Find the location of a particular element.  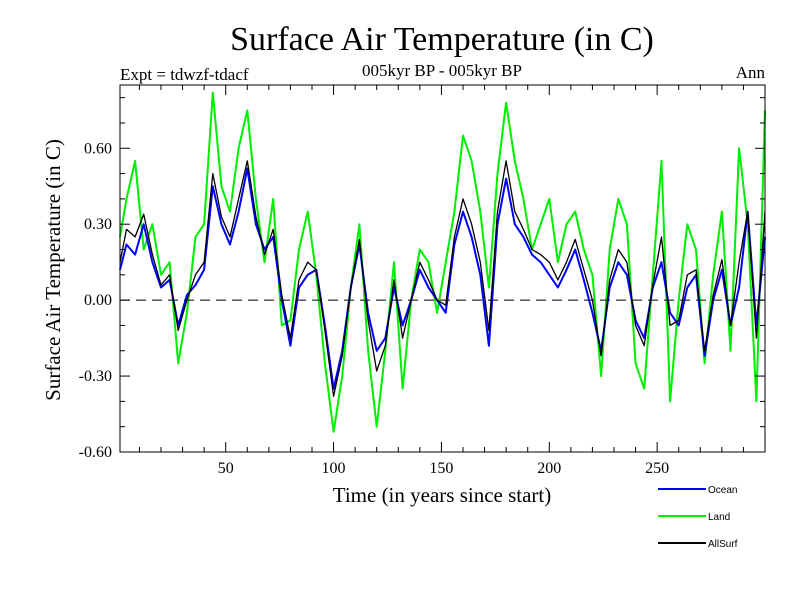

chart-subtitle: 005kyr BP - 005kyr BP is located at coordinates (442, 70).